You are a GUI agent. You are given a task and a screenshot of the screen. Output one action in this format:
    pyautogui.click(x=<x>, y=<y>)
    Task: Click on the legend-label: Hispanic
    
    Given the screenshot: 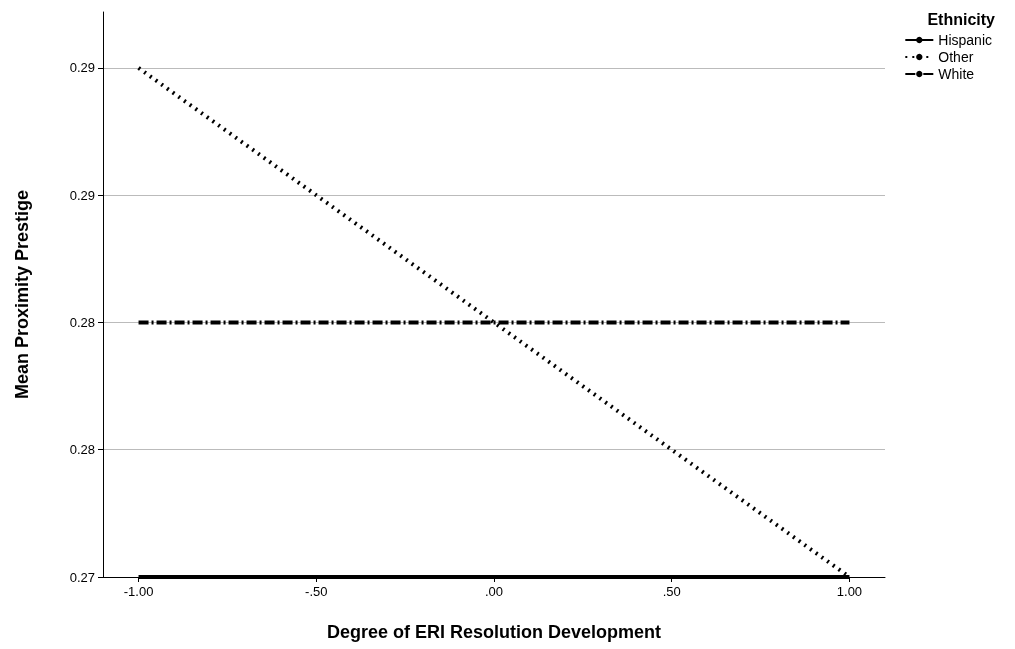 What is the action you would take?
    pyautogui.click(x=965, y=40)
    